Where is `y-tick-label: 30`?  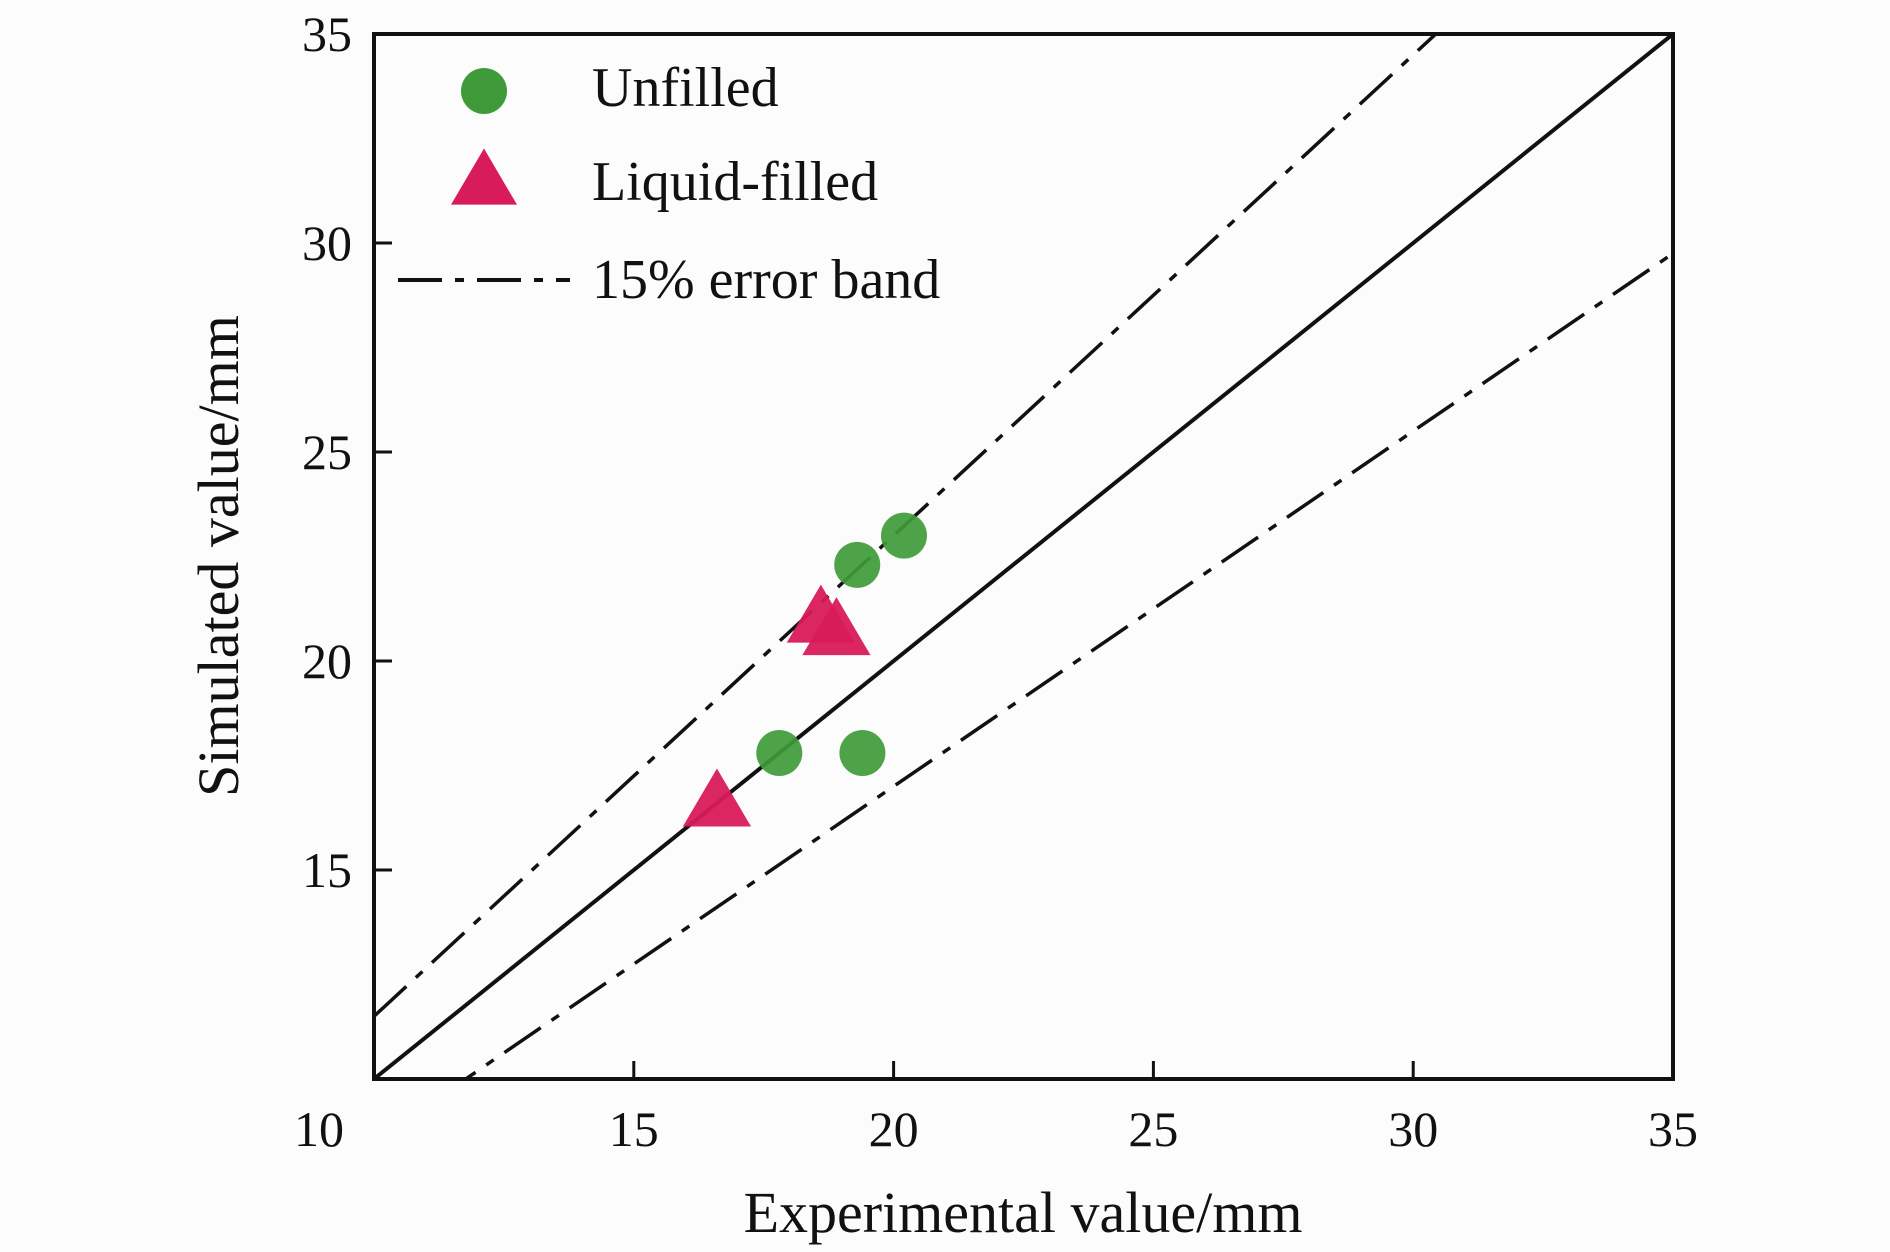 y-tick-label: 30 is located at coordinates (327, 243).